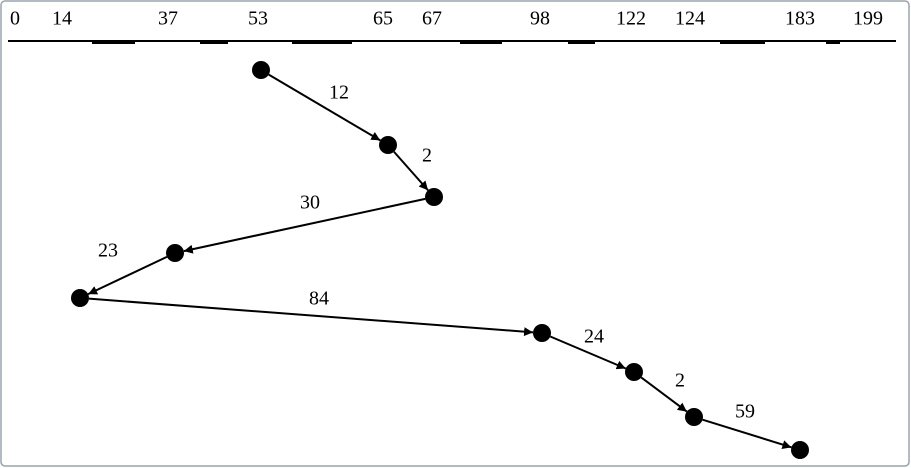 The image size is (911, 468). I want to click on distance-label: 12, so click(339, 93).